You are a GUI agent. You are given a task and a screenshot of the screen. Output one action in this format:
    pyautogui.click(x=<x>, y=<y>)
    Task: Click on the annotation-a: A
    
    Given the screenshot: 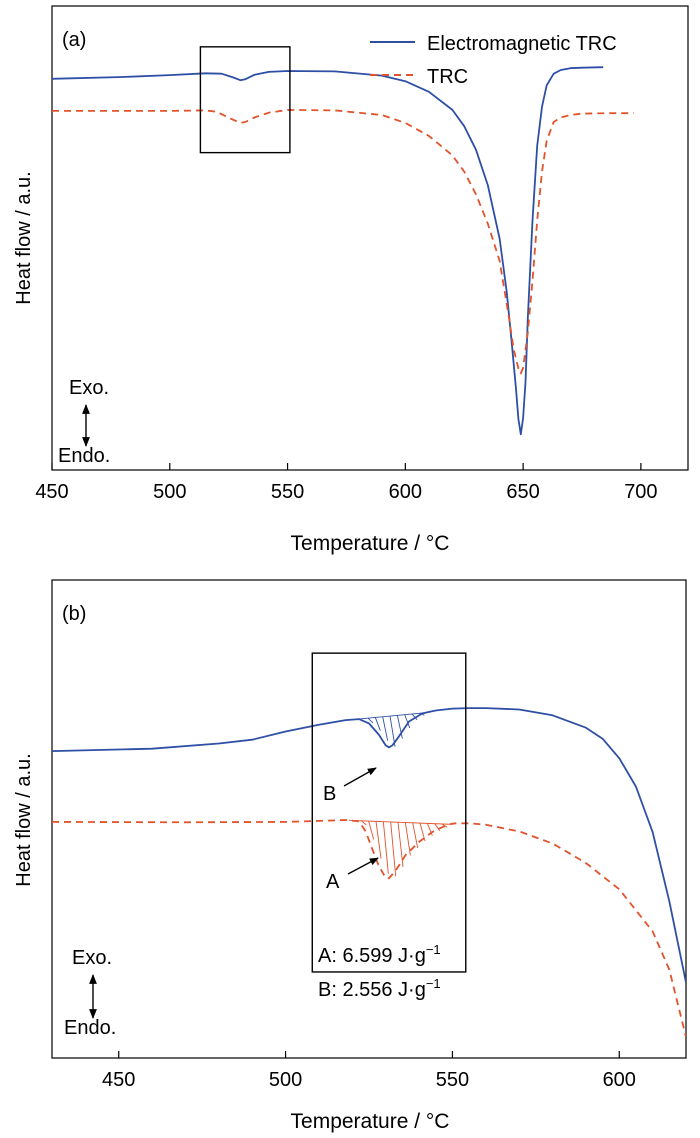 What is the action you would take?
    pyautogui.click(x=352, y=875)
    